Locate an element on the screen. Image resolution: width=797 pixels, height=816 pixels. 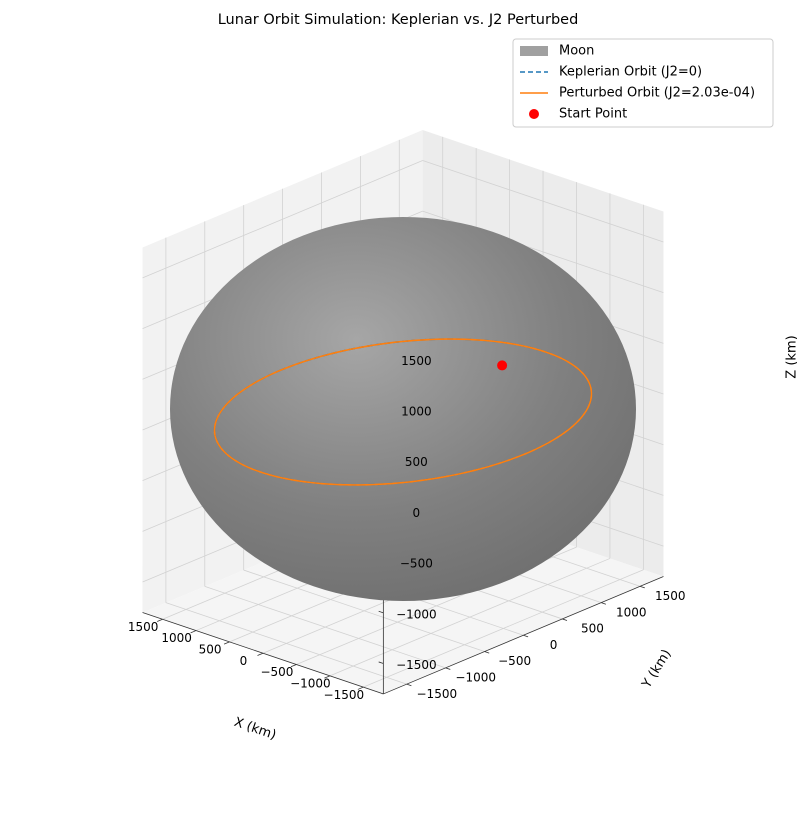
z-tick-label: −1500 is located at coordinates (416, 665).